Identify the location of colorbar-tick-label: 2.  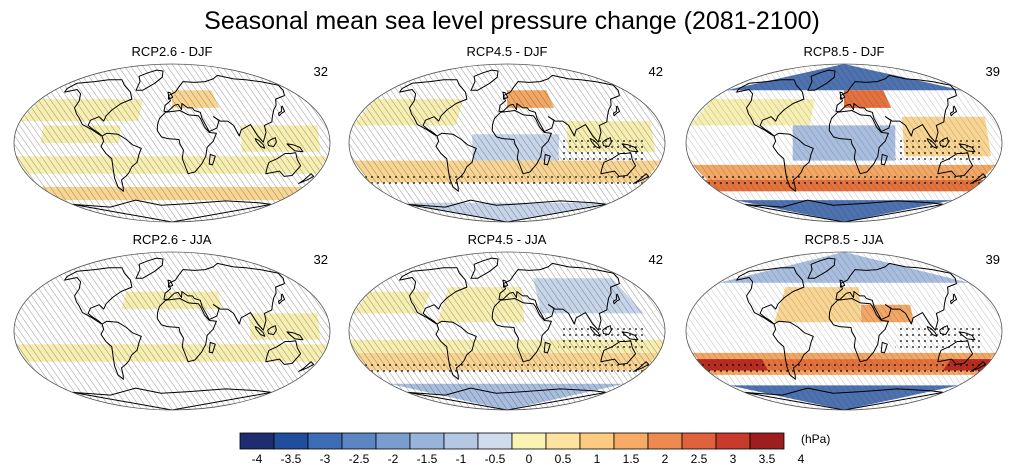
(665, 459).